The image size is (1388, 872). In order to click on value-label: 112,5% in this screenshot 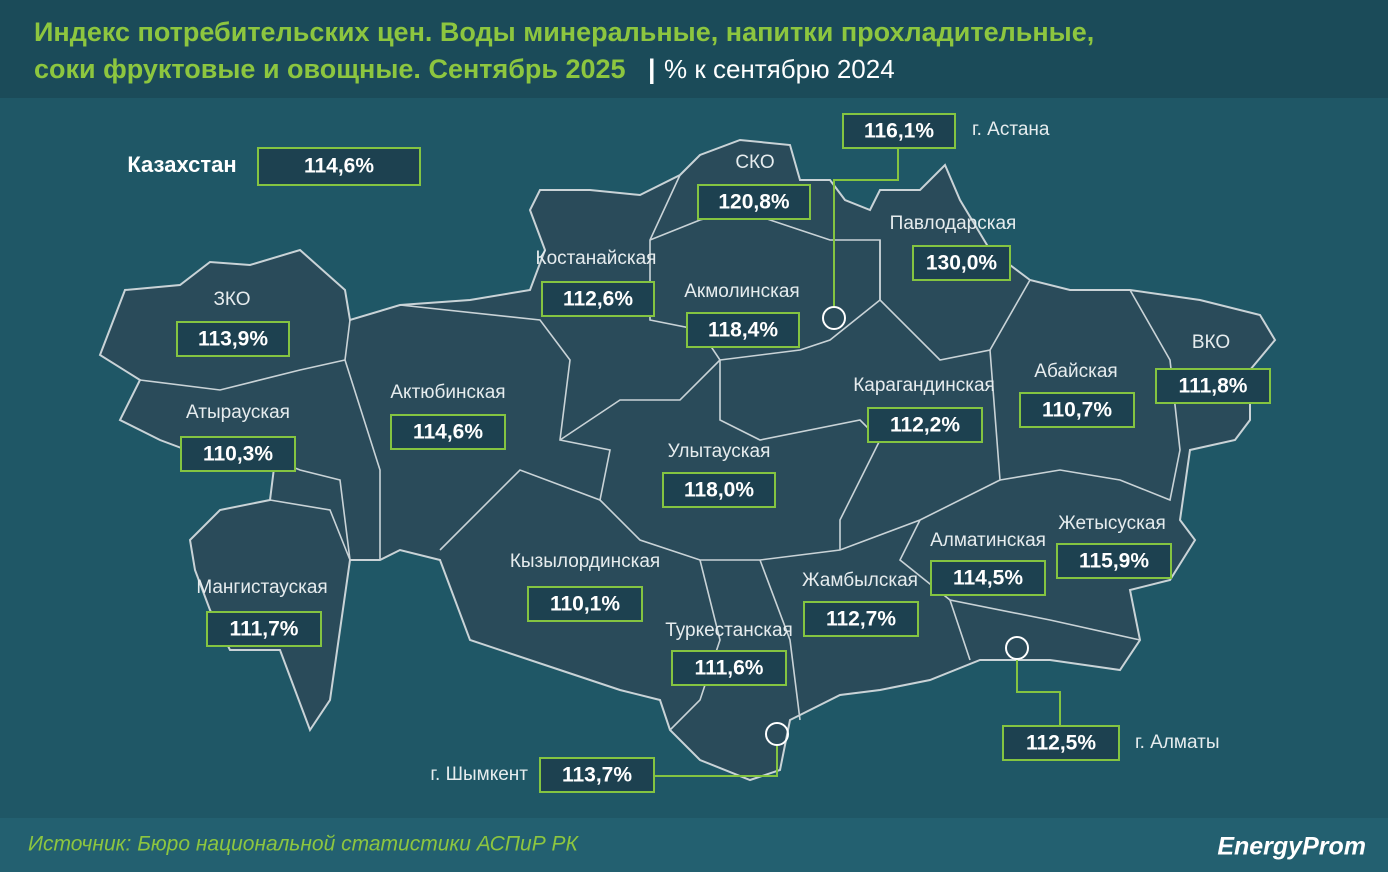, I will do `click(1061, 743)`.